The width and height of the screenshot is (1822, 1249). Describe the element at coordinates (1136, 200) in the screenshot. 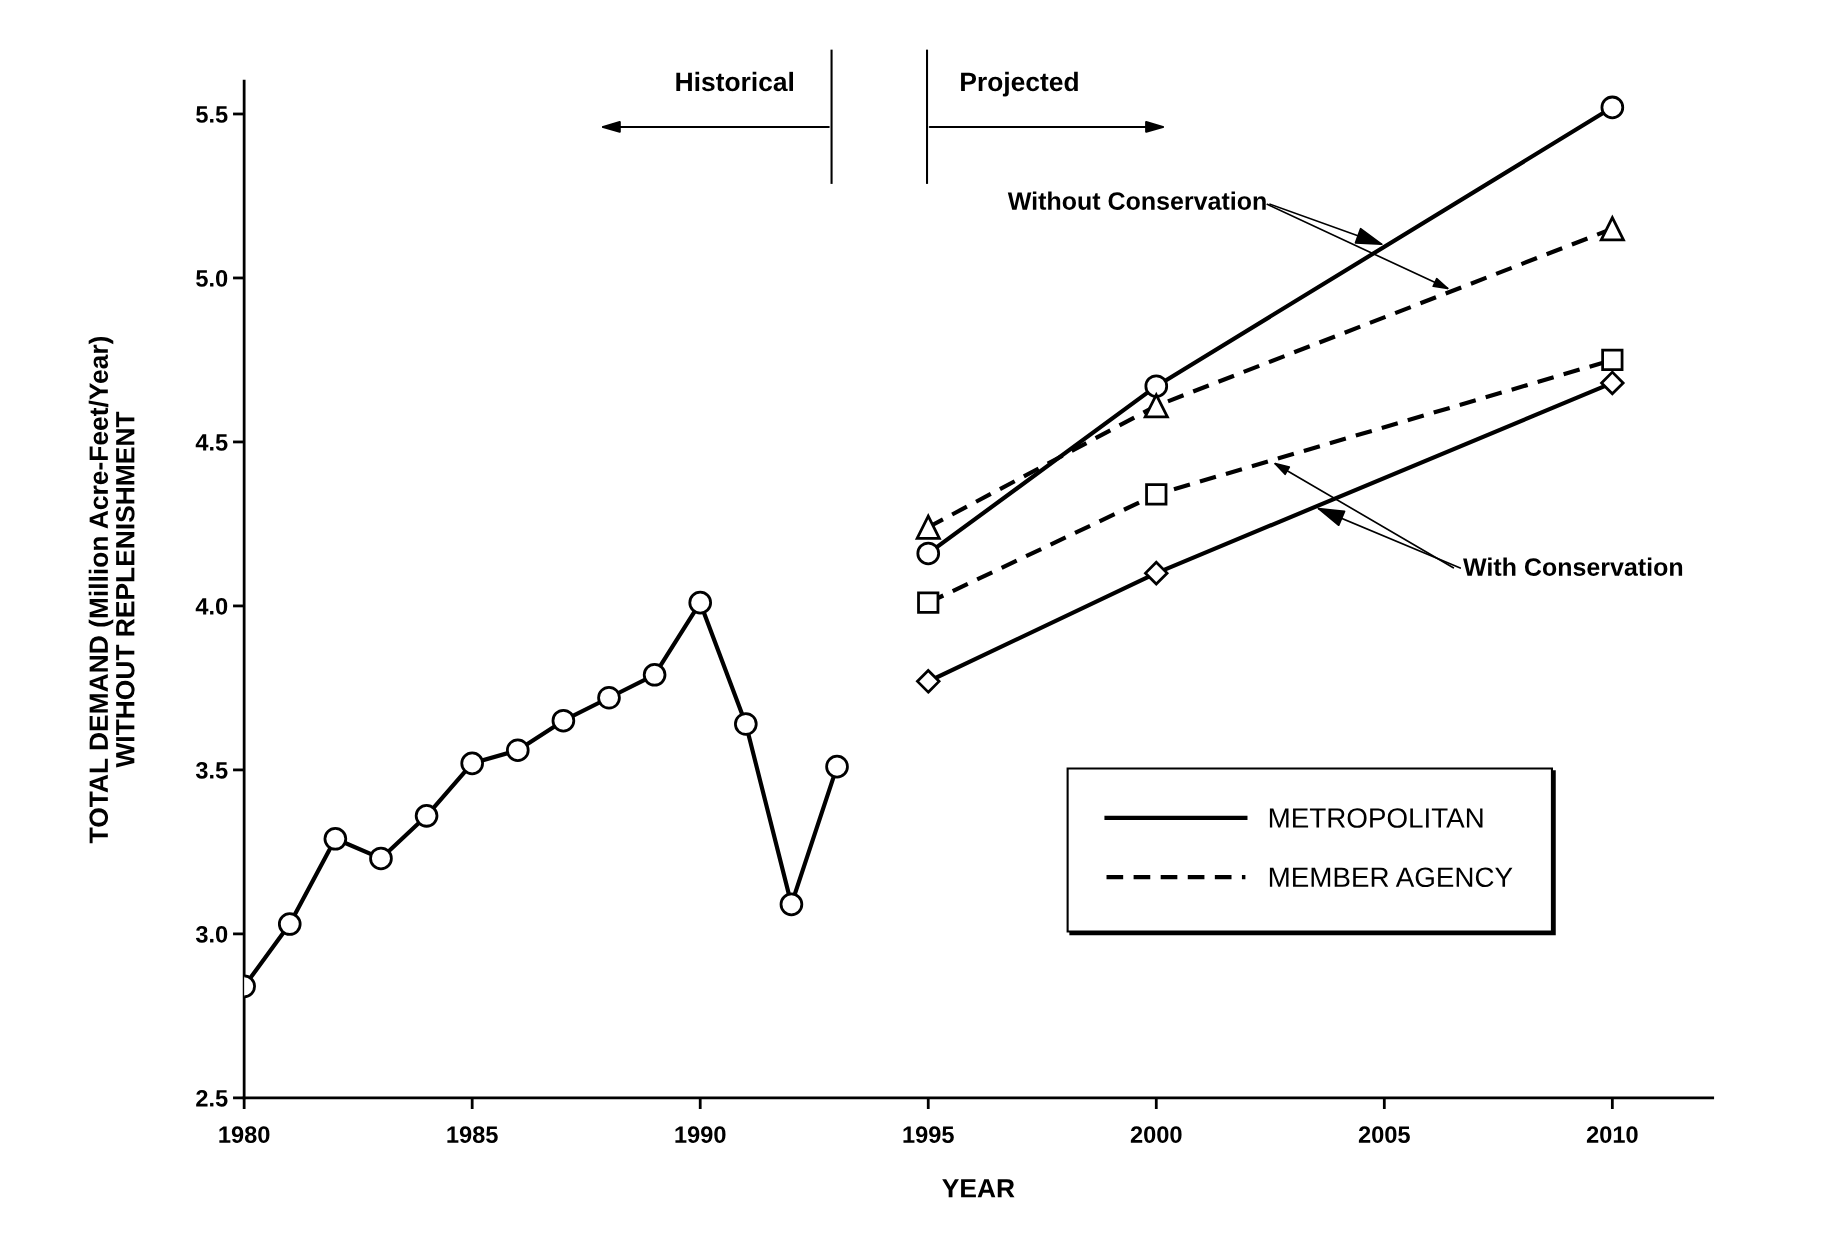

I see `annotation: Without Conservation` at that location.